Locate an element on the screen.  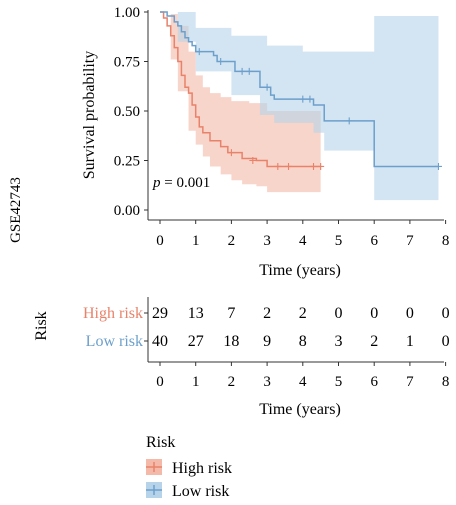
y-tick-label: 0.00 is located at coordinates (127, 211).